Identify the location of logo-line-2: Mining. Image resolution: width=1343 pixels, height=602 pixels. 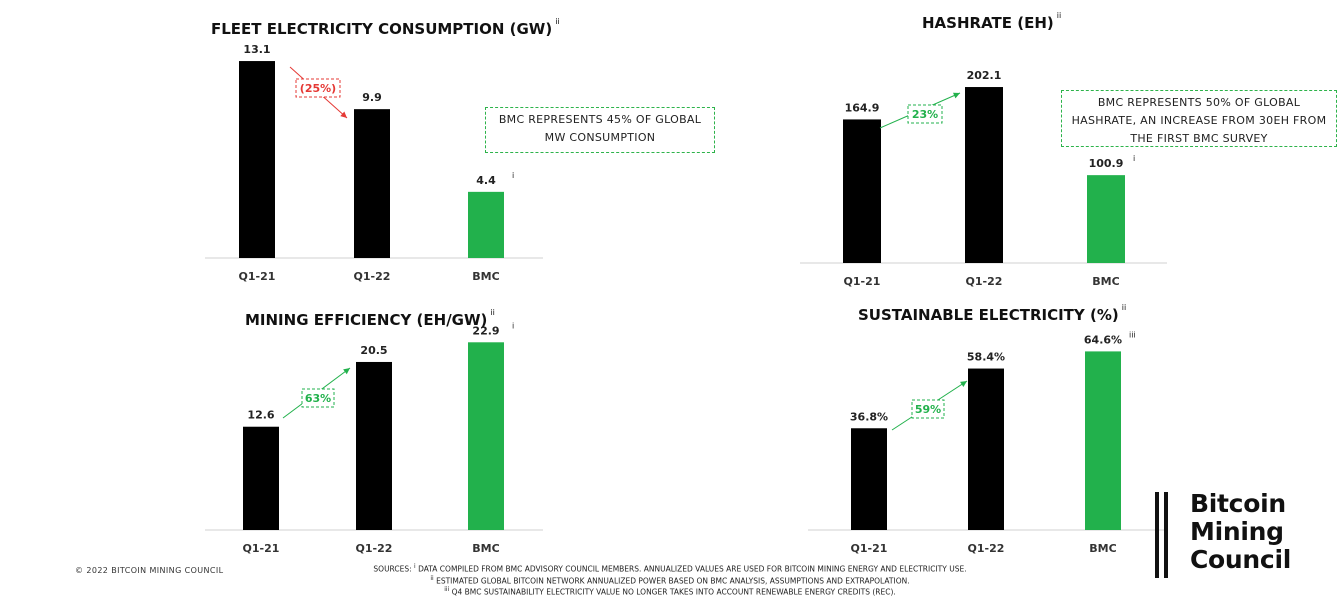
(1237, 531).